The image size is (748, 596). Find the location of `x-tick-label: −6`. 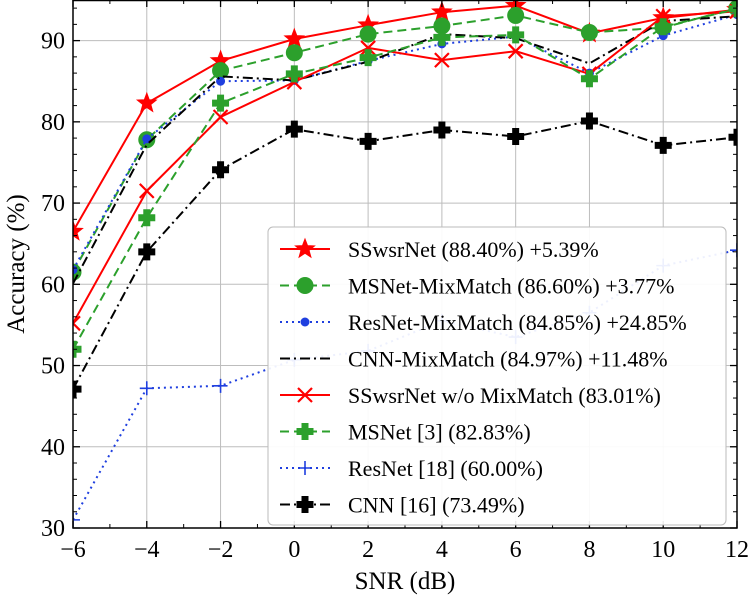

x-tick-label: −6 is located at coordinates (73, 550).